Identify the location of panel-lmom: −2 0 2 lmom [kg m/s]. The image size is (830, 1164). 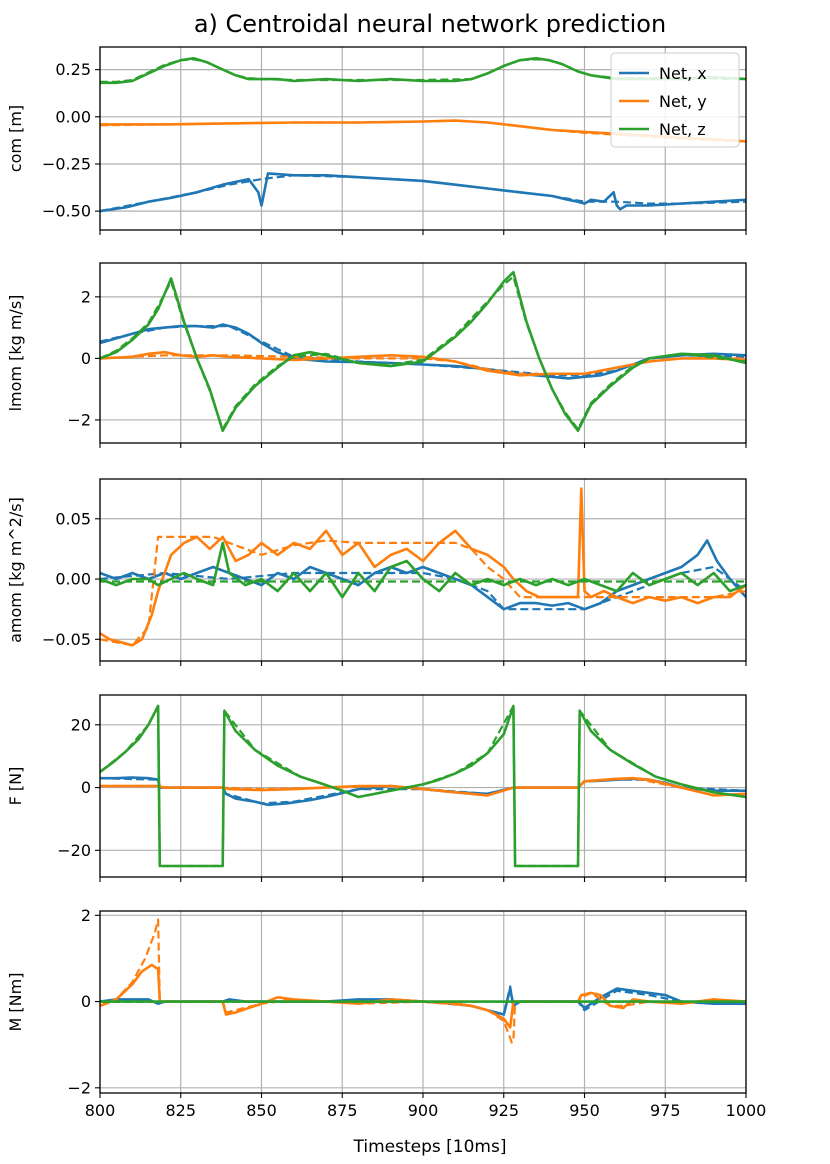
(376, 355).